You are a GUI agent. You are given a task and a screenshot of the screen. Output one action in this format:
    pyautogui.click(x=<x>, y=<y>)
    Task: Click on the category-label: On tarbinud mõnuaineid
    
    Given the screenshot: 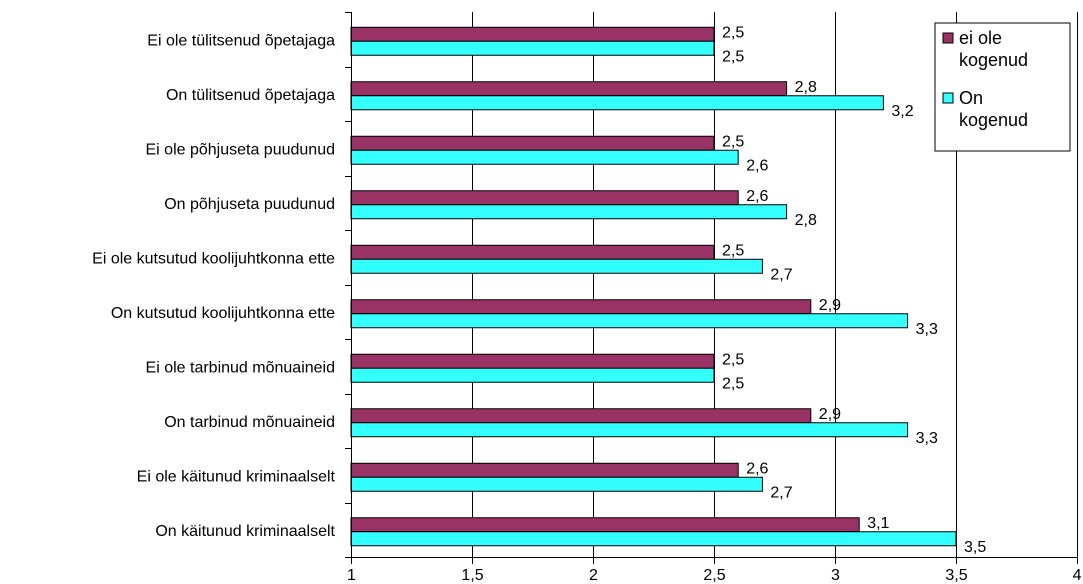 What is the action you would take?
    pyautogui.click(x=249, y=422)
    